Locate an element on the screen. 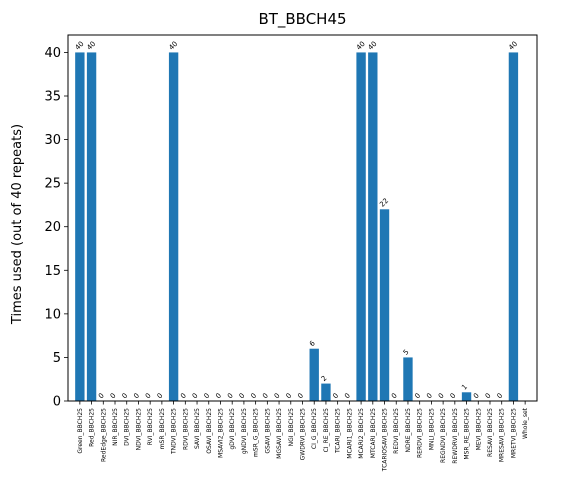  x-tick-label: MNLI_BBCH25 is located at coordinates (431, 429).